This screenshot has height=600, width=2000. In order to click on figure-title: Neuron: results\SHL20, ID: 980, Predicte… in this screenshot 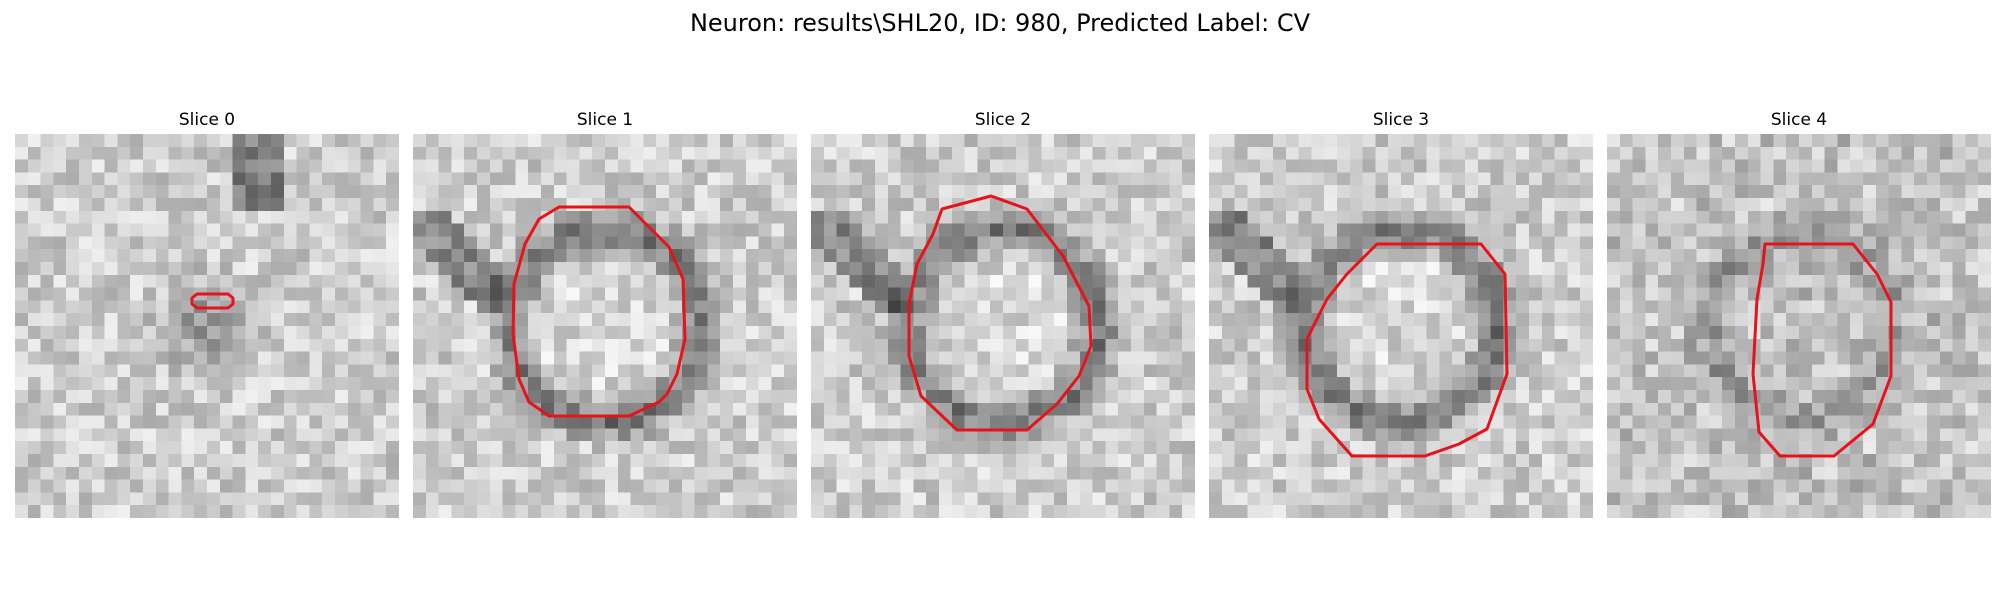, I will do `click(1000, 23)`.